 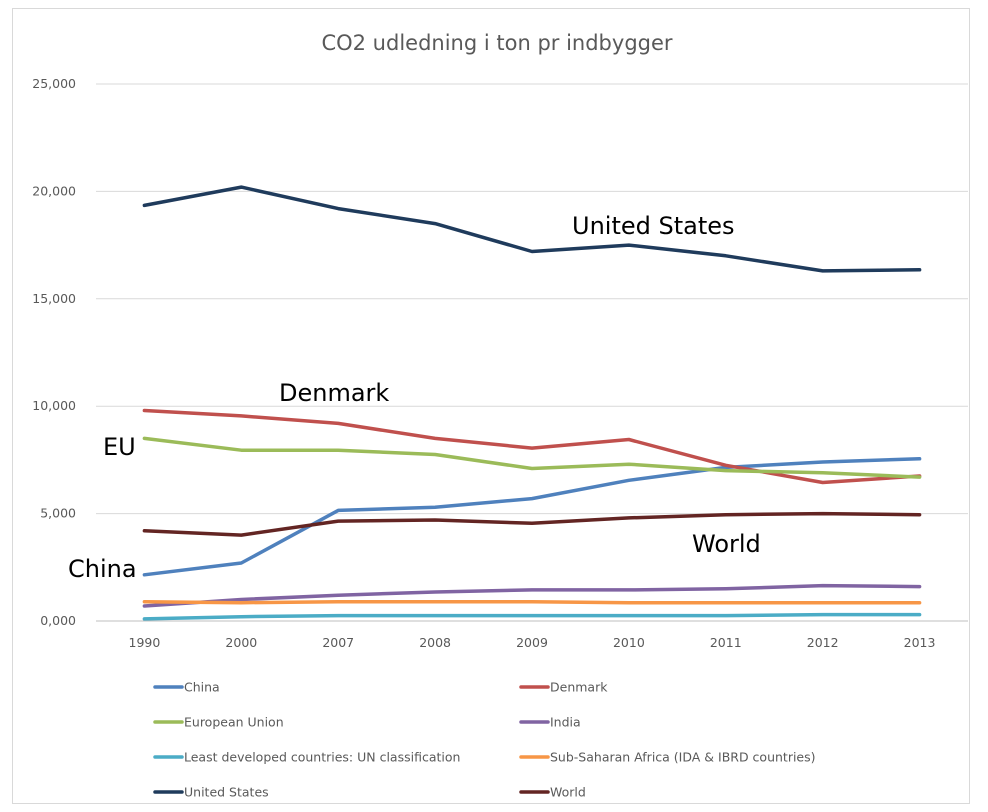 I want to click on y-tick-label: 25,000, so click(x=54, y=83).